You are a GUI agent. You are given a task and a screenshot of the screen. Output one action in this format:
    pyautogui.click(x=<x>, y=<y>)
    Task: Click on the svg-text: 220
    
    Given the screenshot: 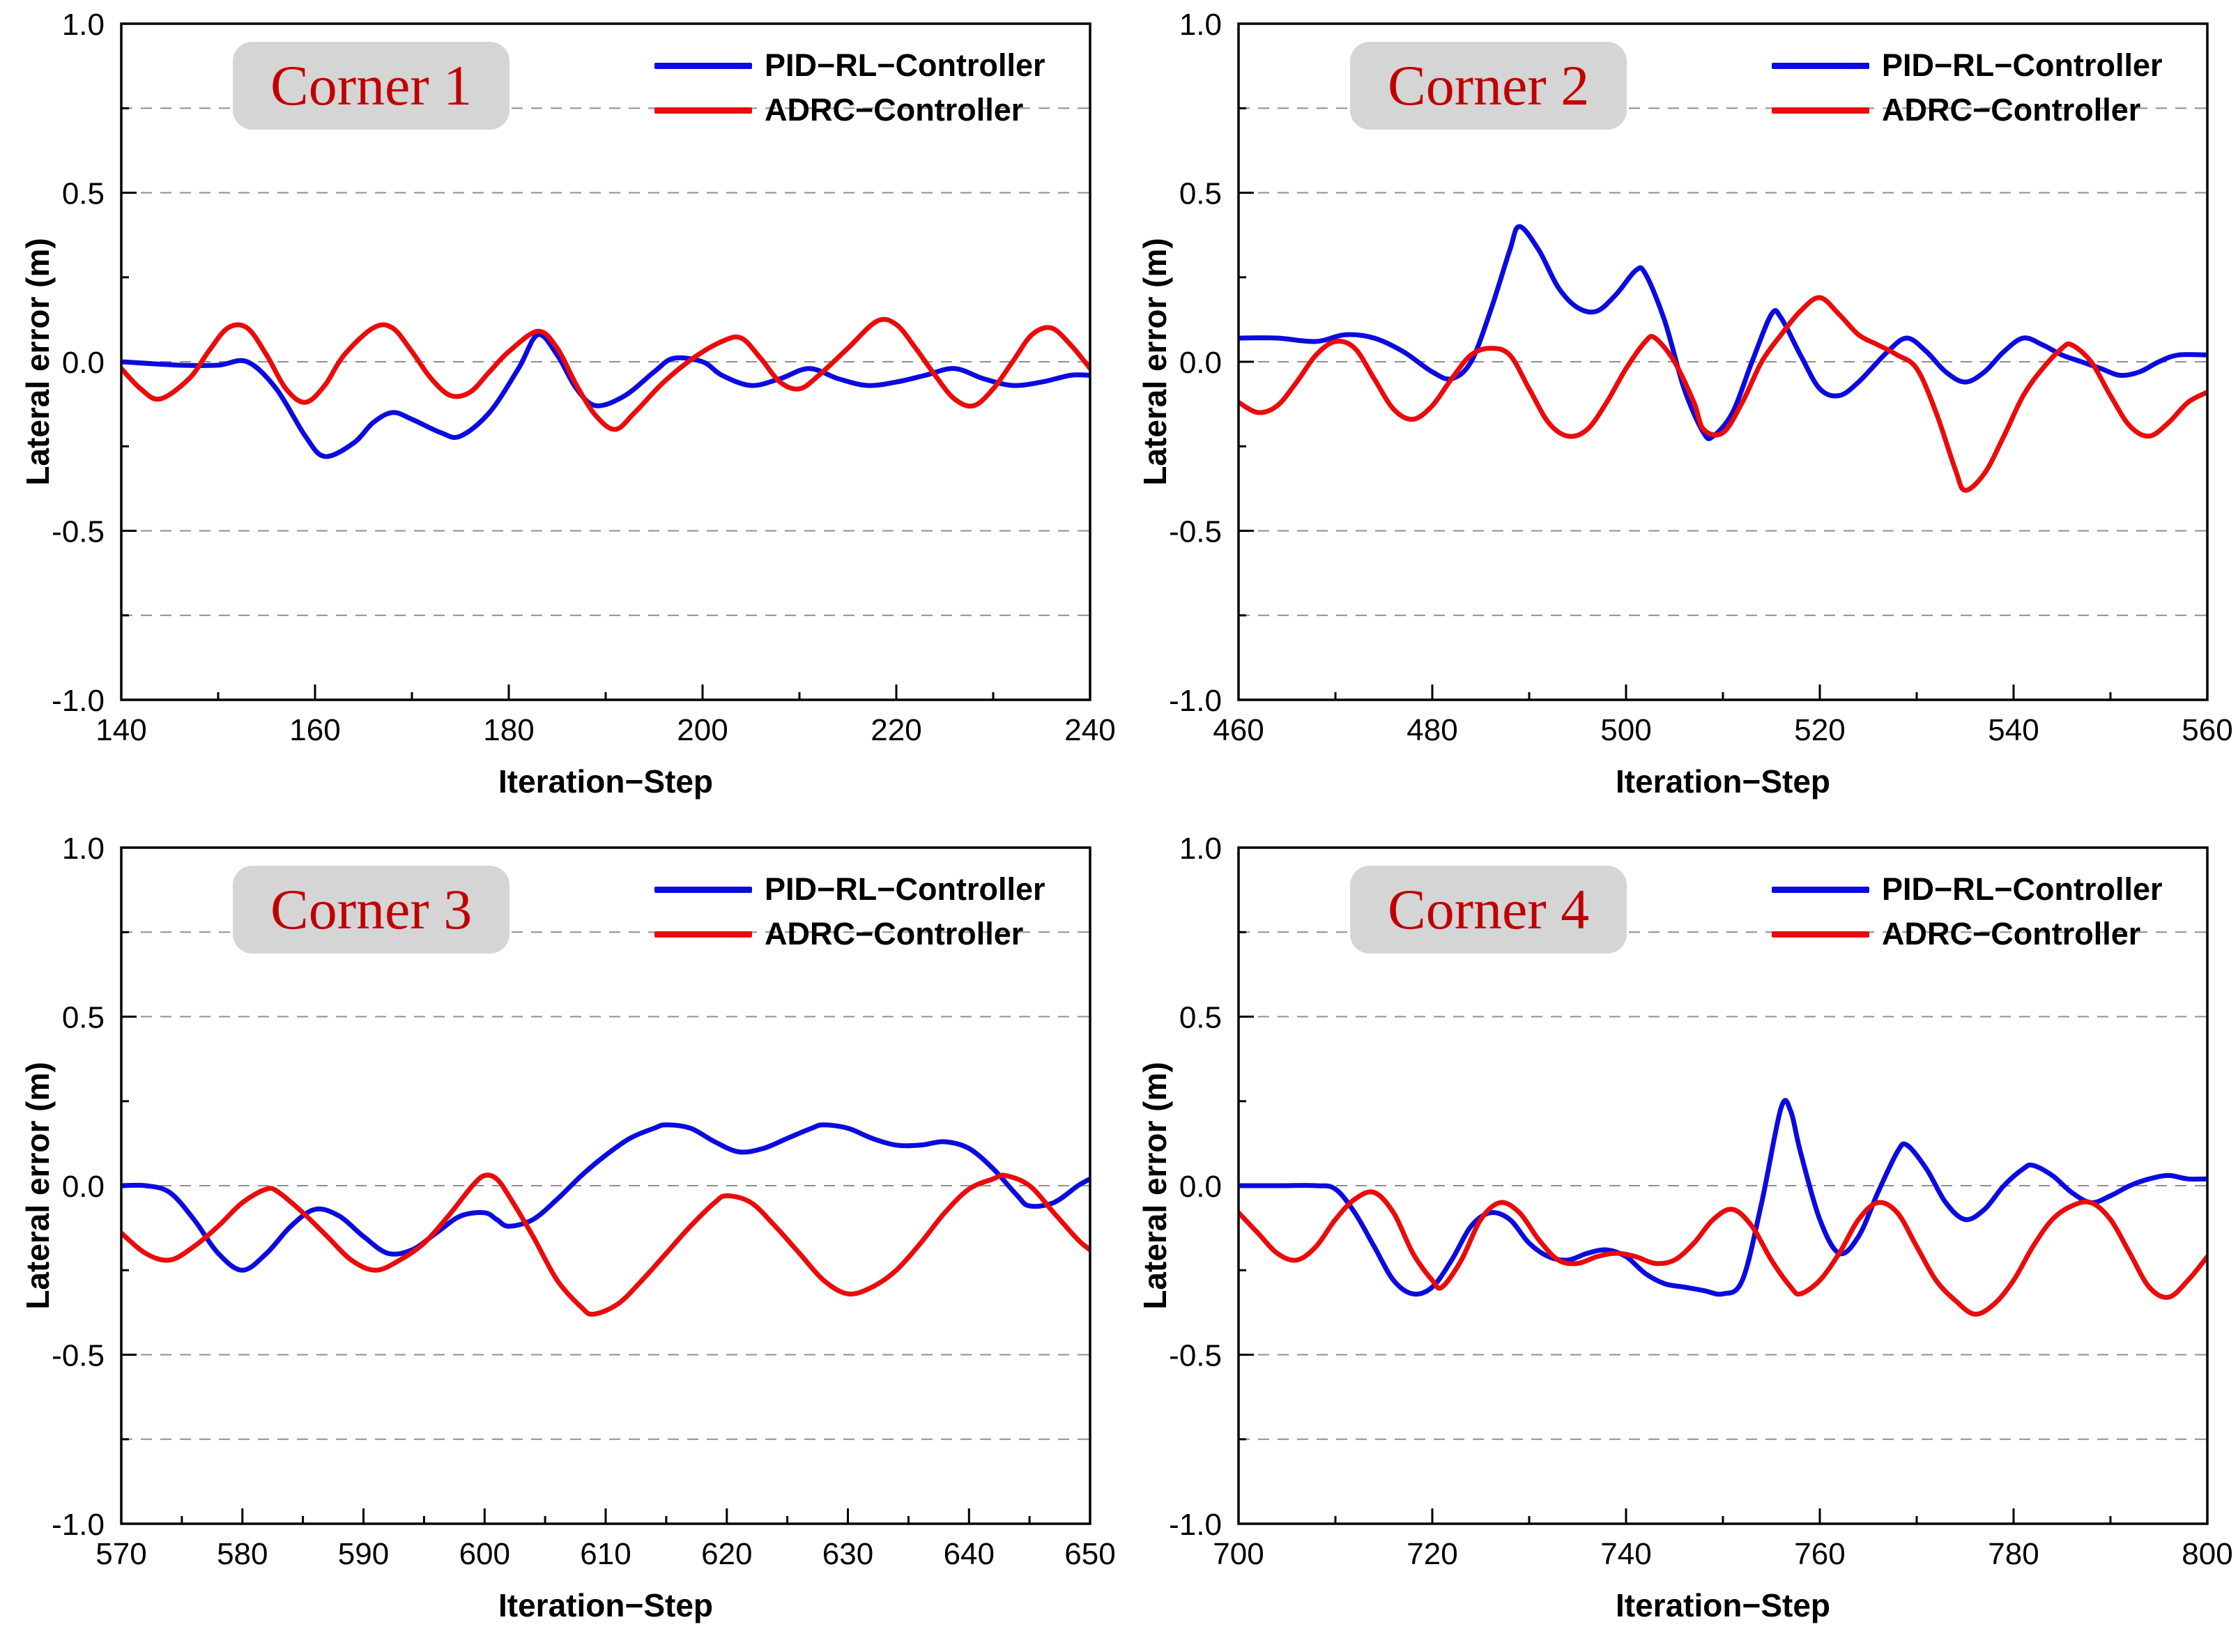 What is the action you would take?
    pyautogui.click(x=896, y=730)
    